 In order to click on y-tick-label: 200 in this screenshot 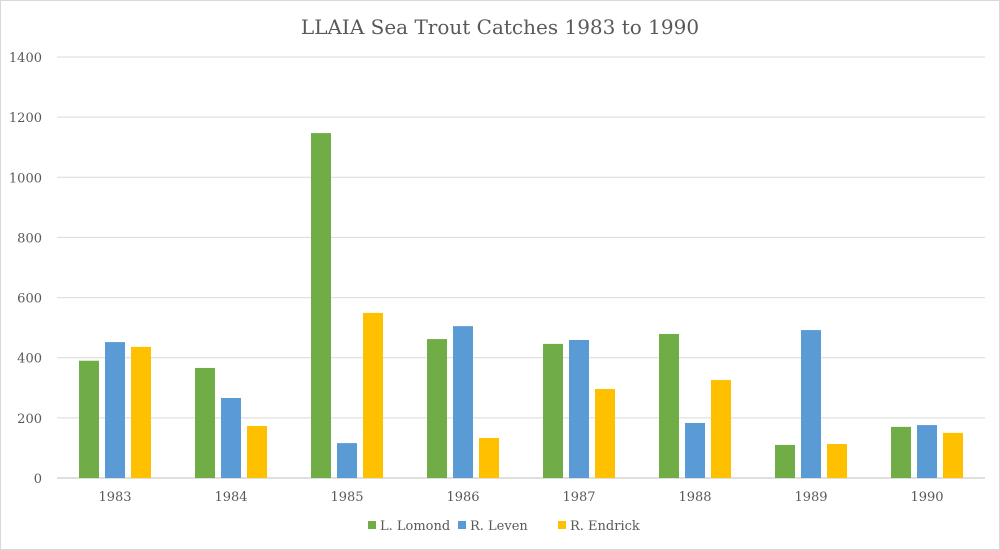, I will do `click(29, 419)`.